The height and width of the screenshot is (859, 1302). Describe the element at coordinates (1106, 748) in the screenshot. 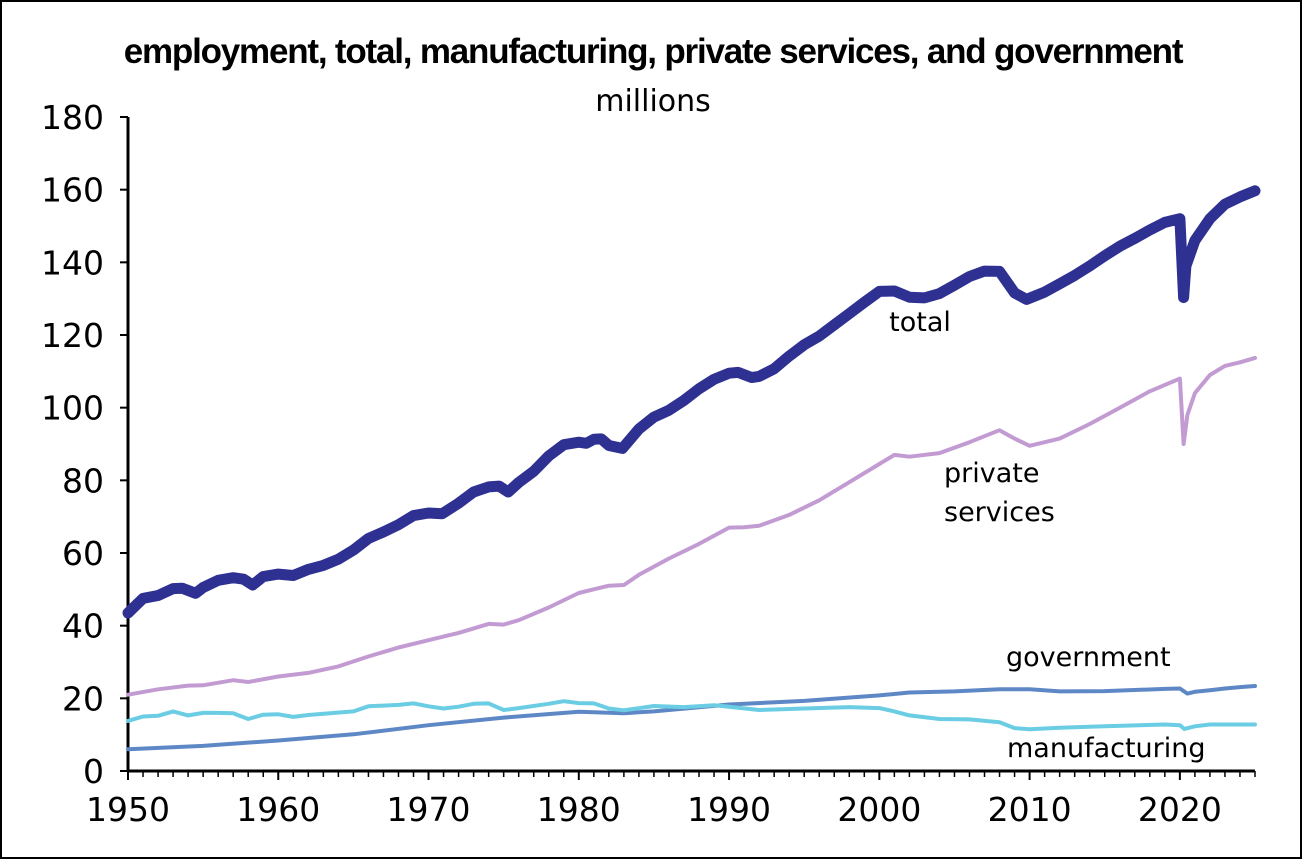

I see `series-label-manufacturing: manufacturing` at that location.